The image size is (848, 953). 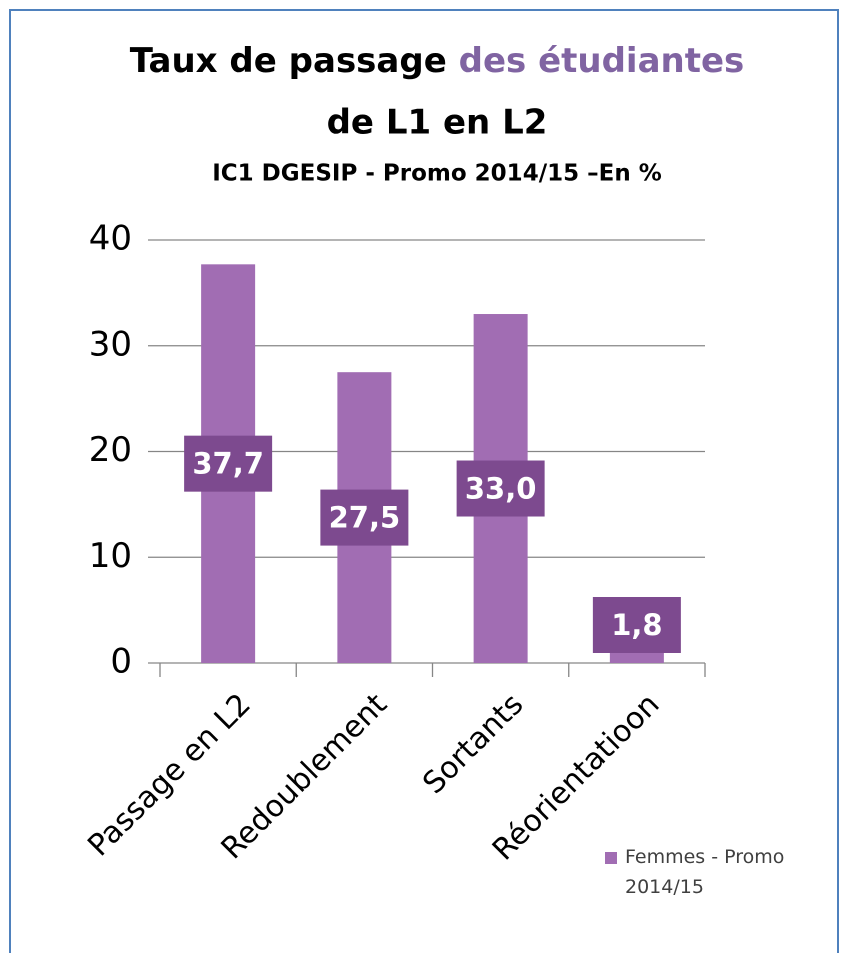 I want to click on title-part: Taux de passage, so click(x=288, y=61).